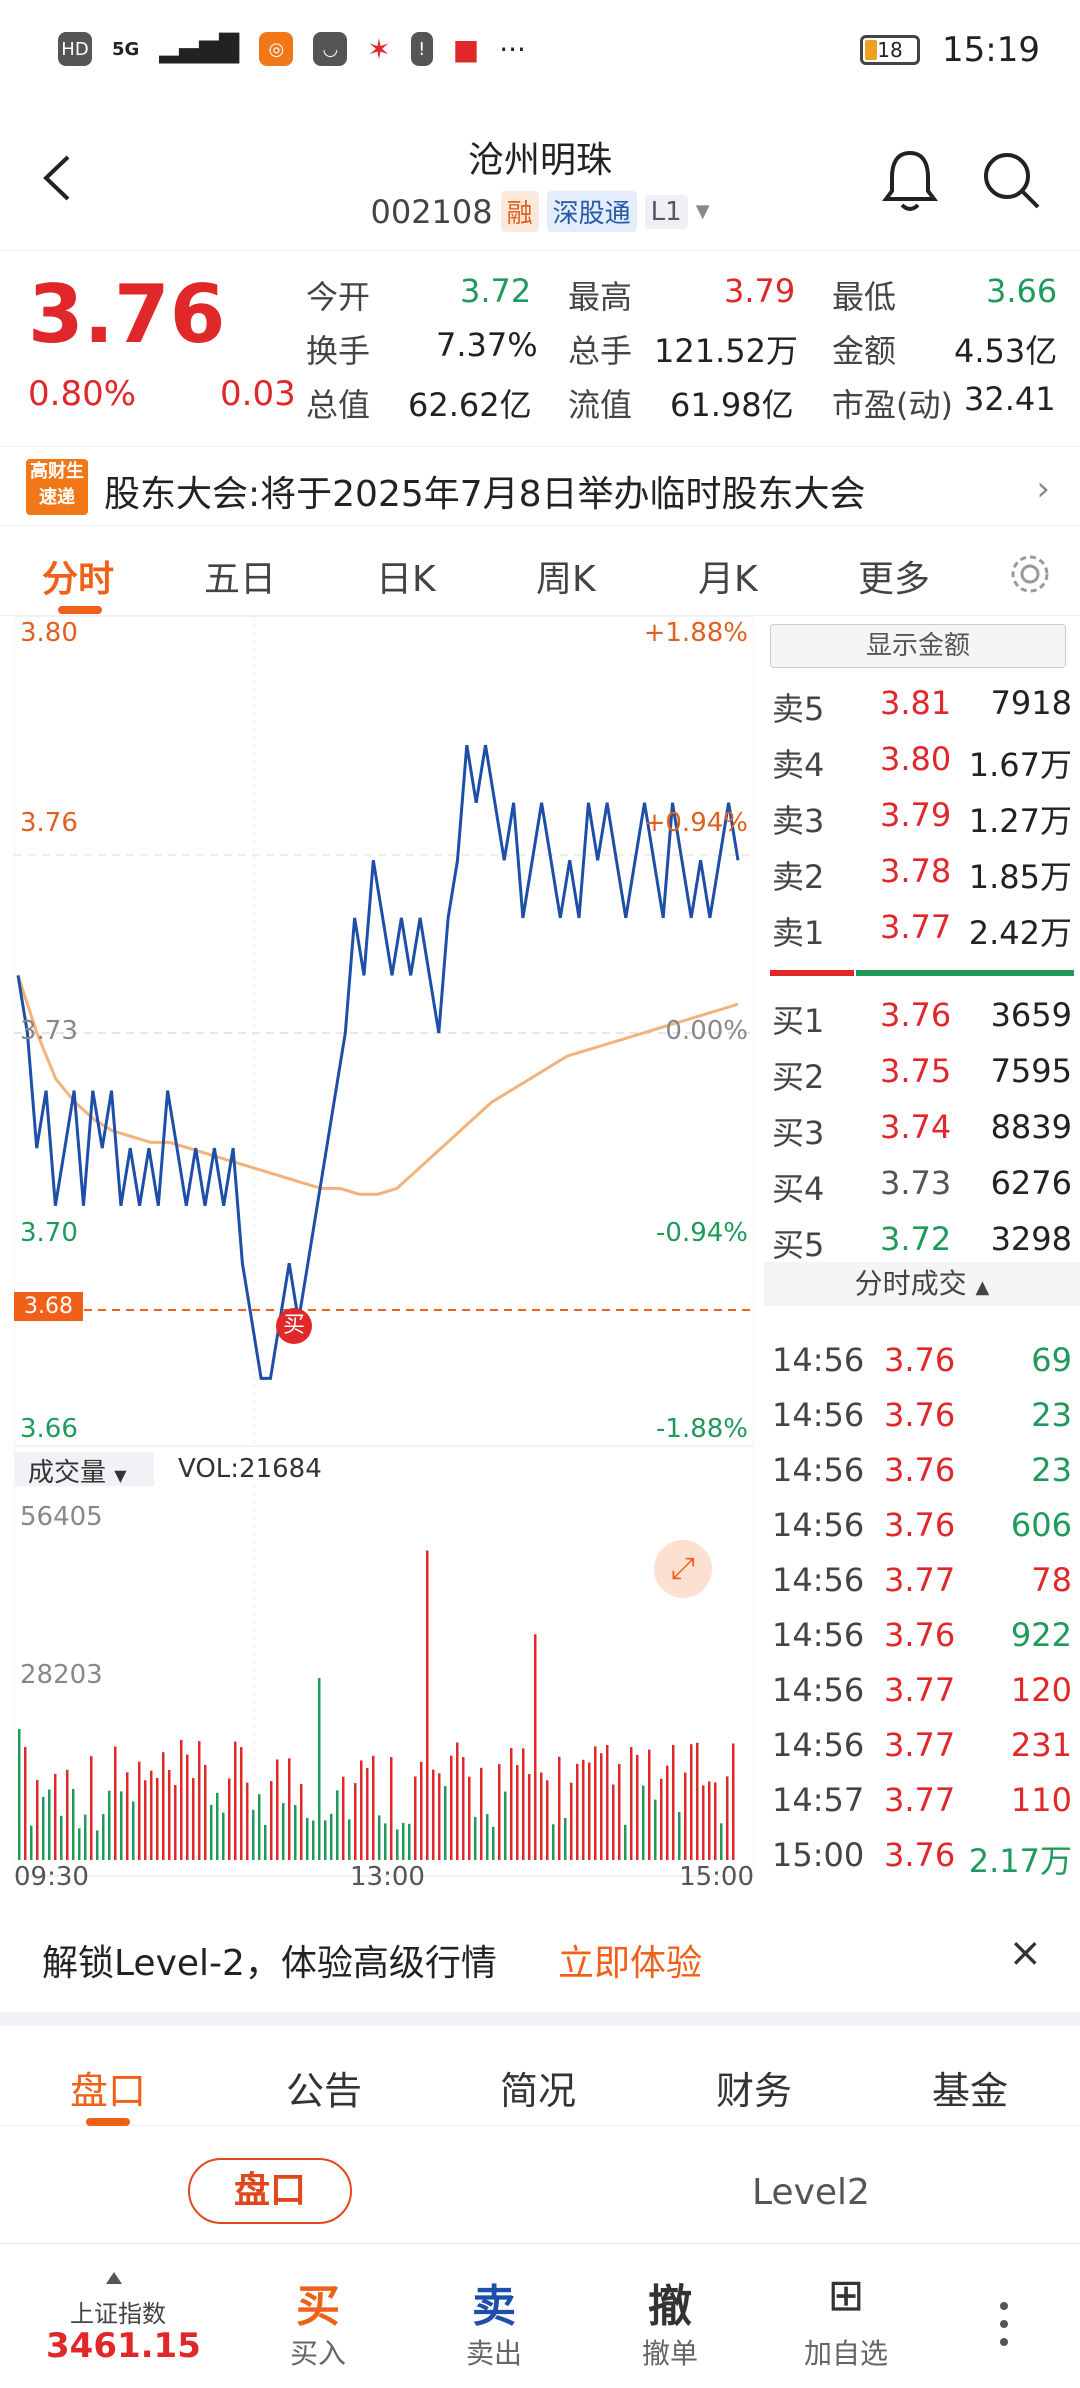 This screenshot has height=2388, width=1080. Describe the element at coordinates (78, 579) in the screenshot. I see `tab-intraday: 分时` at that location.